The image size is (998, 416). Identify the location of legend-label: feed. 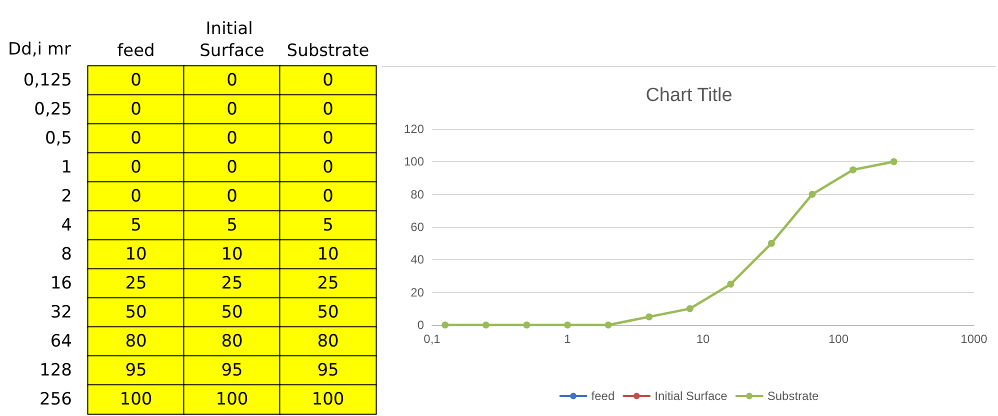
(603, 396).